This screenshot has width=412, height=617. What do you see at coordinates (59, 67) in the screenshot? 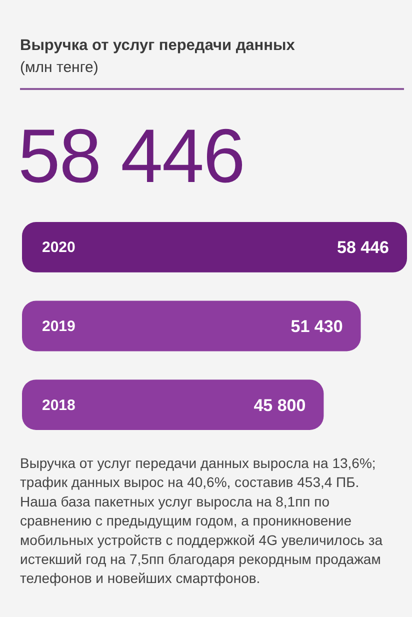
I see `chart-subtitle: (млн тенге)` at bounding box center [59, 67].